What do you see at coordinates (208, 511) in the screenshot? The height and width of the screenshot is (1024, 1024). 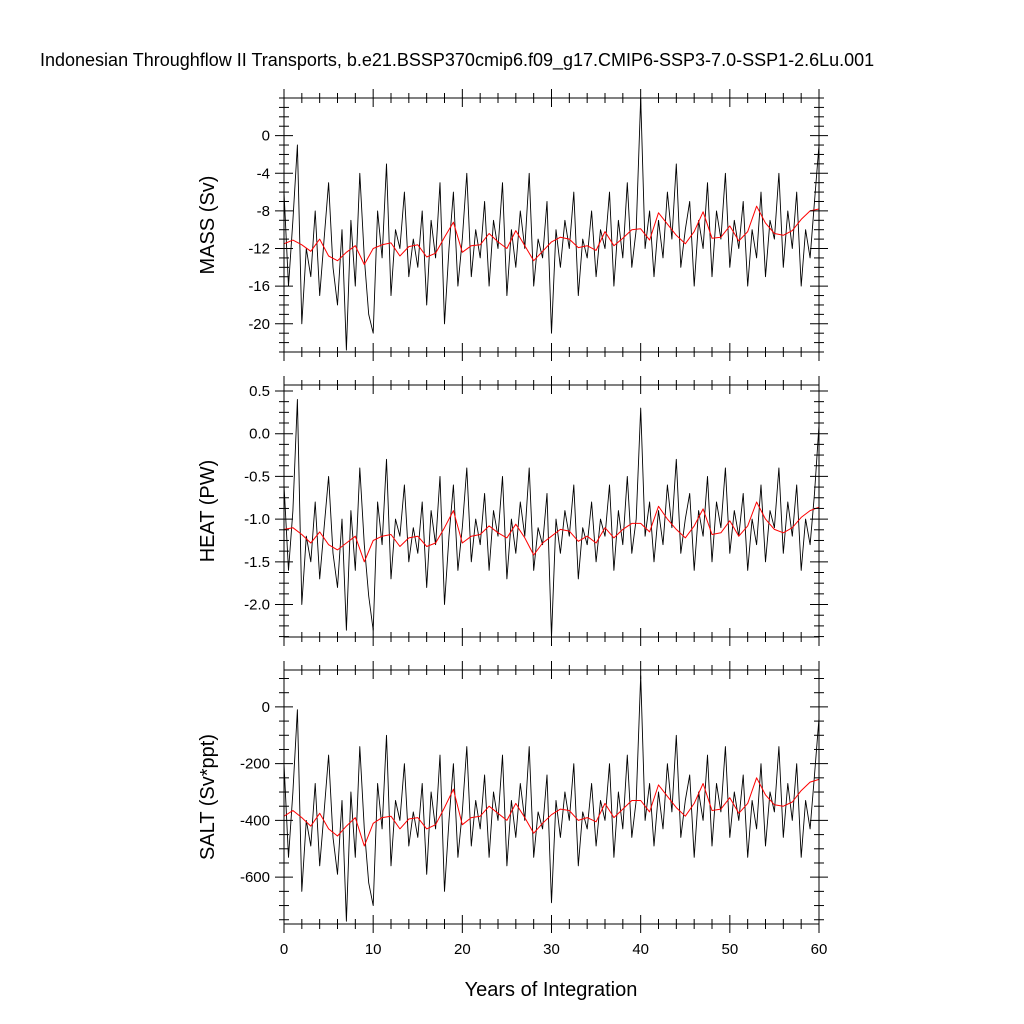 I see `heat-y-axis-title: HEAT (PW)` at bounding box center [208, 511].